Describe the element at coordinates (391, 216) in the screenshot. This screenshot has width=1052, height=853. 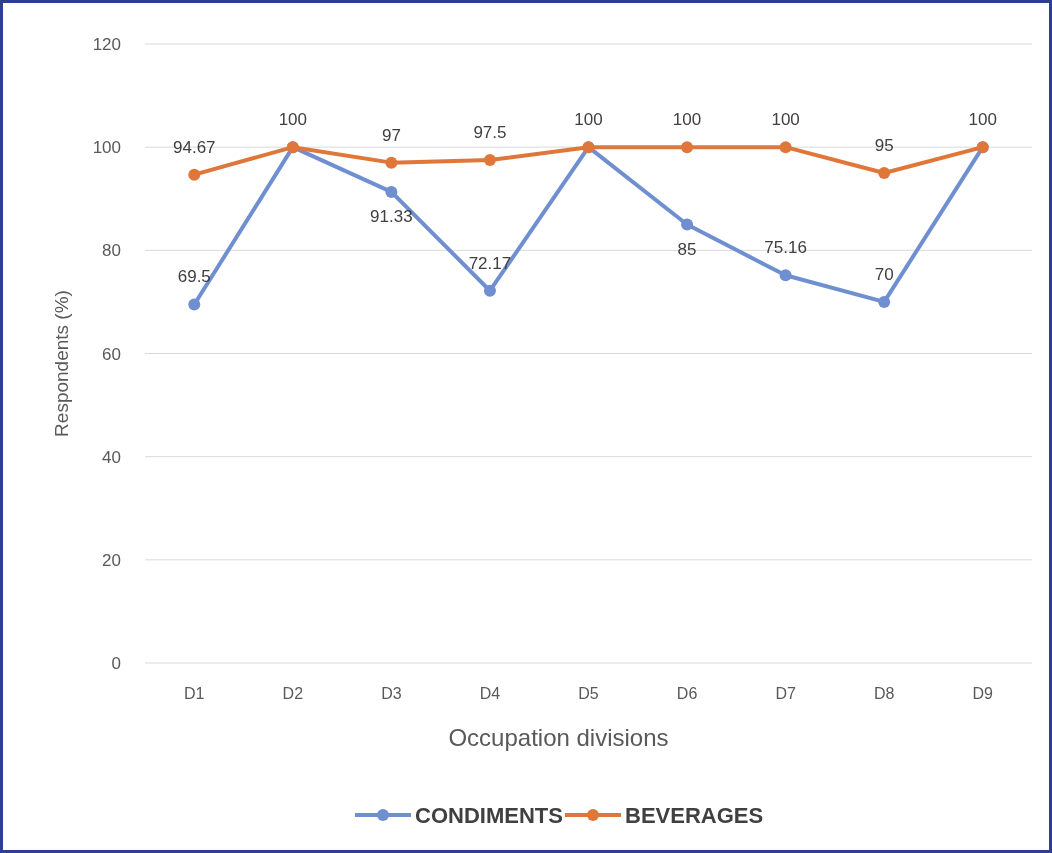
I see `data-label: 91.33` at that location.